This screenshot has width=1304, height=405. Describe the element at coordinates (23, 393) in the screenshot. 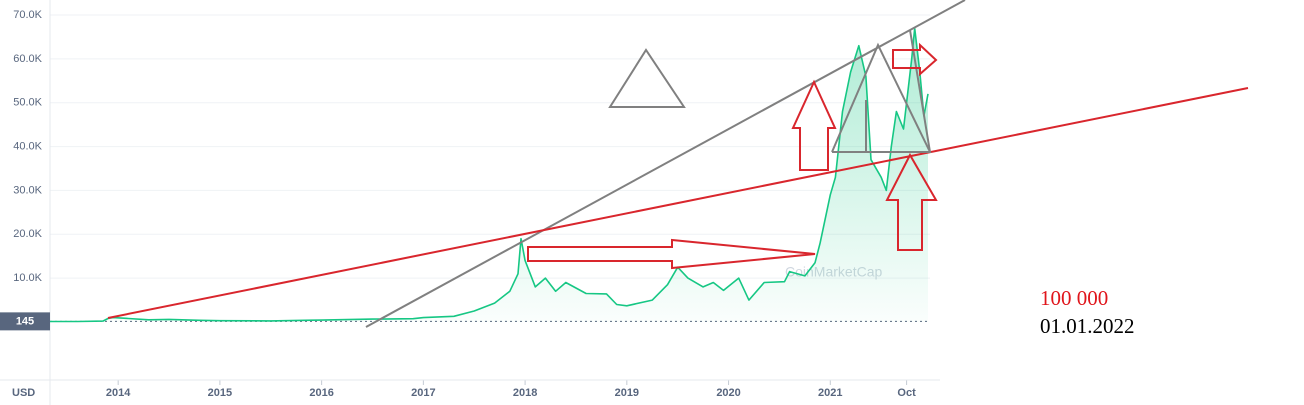

I see `currency-label: USD` at that location.